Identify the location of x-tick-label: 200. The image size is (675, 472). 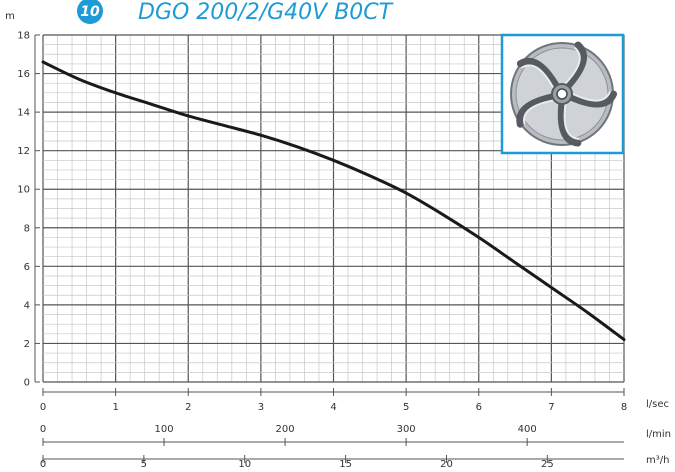
(285, 429).